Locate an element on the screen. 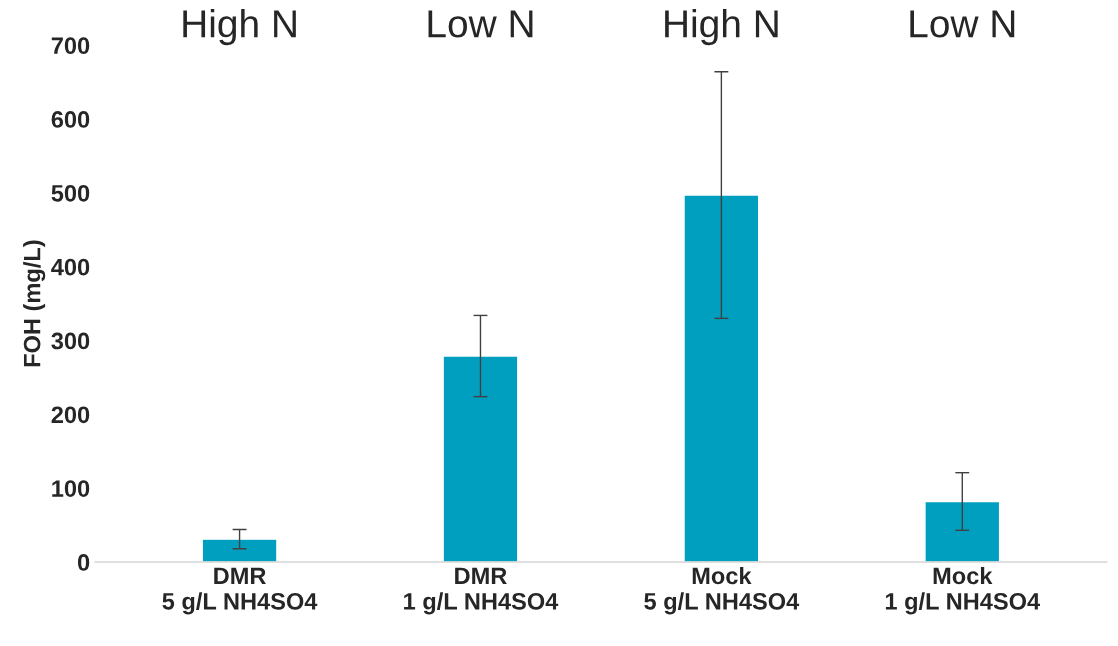 This screenshot has width=1118, height=646. y-tick-label: 500 is located at coordinates (70, 193).